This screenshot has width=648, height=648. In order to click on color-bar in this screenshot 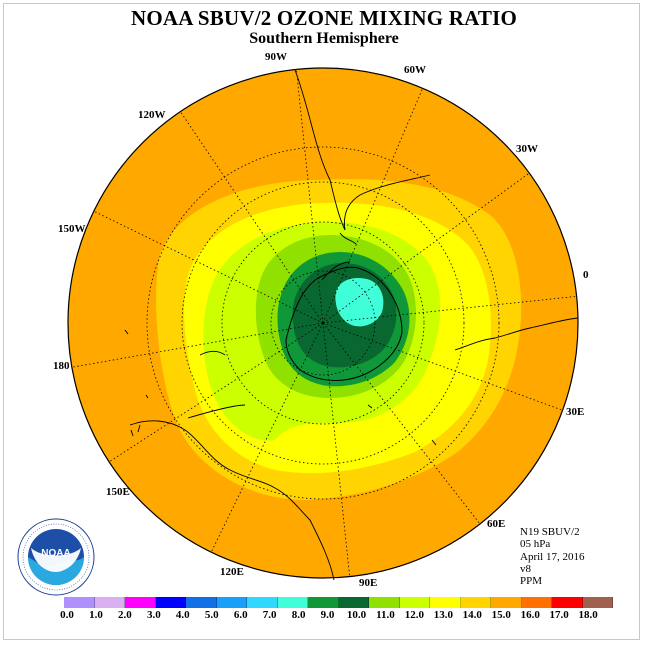, I will do `click(338, 602)`.